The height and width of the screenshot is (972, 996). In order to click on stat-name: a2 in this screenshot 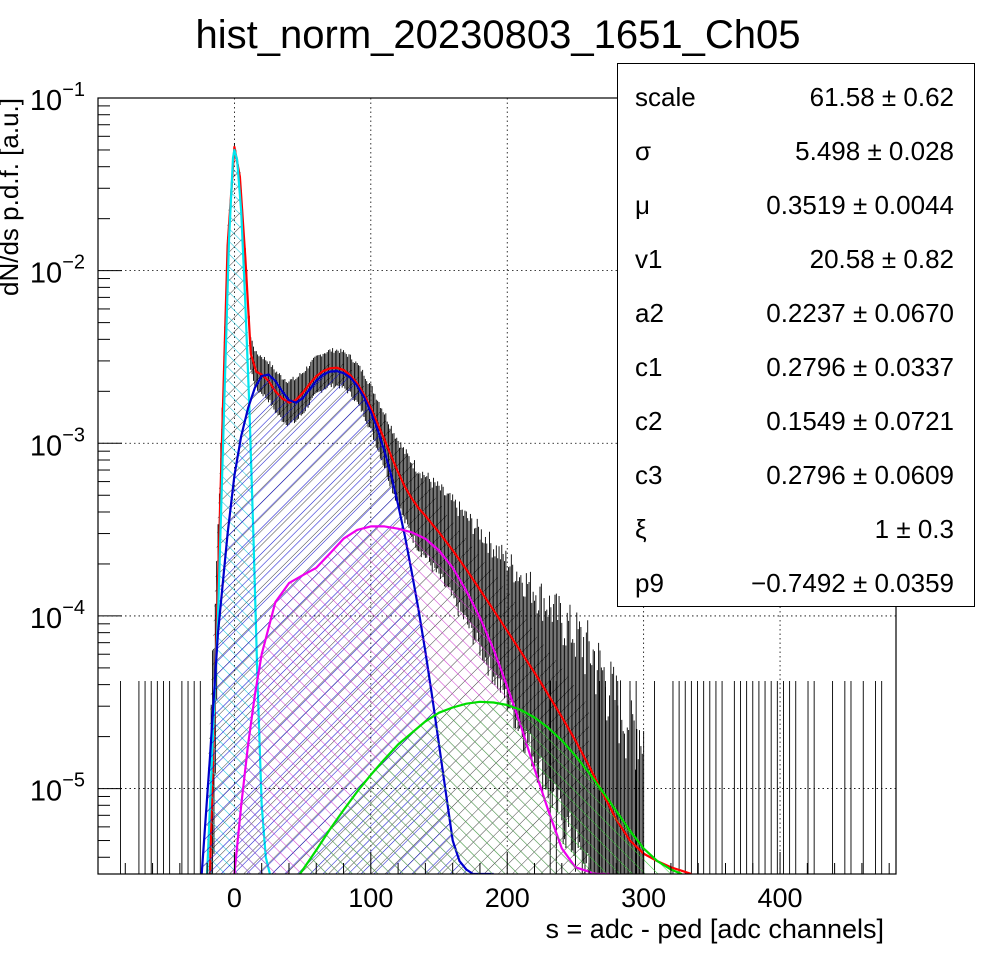, I will do `click(649, 313)`.